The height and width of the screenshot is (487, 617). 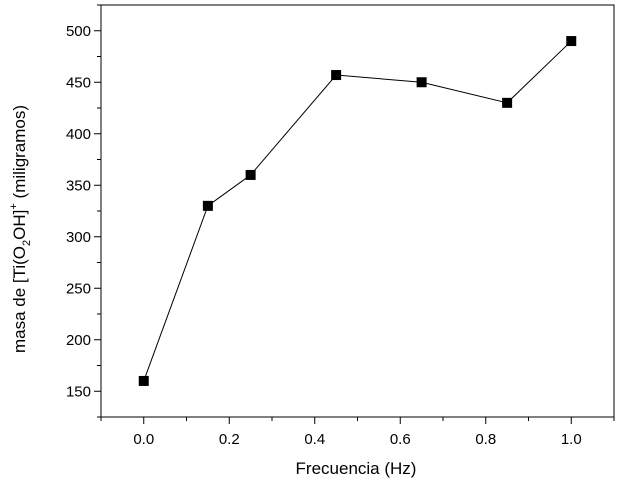 I want to click on y-axis-title-subscript: 2, so click(x=27, y=243).